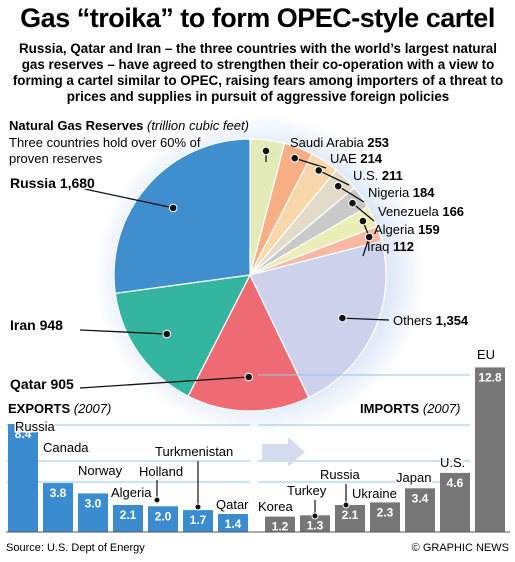 The image size is (515, 562). What do you see at coordinates (455, 502) in the screenshot?
I see `imports-bar-u-s` at bounding box center [455, 502].